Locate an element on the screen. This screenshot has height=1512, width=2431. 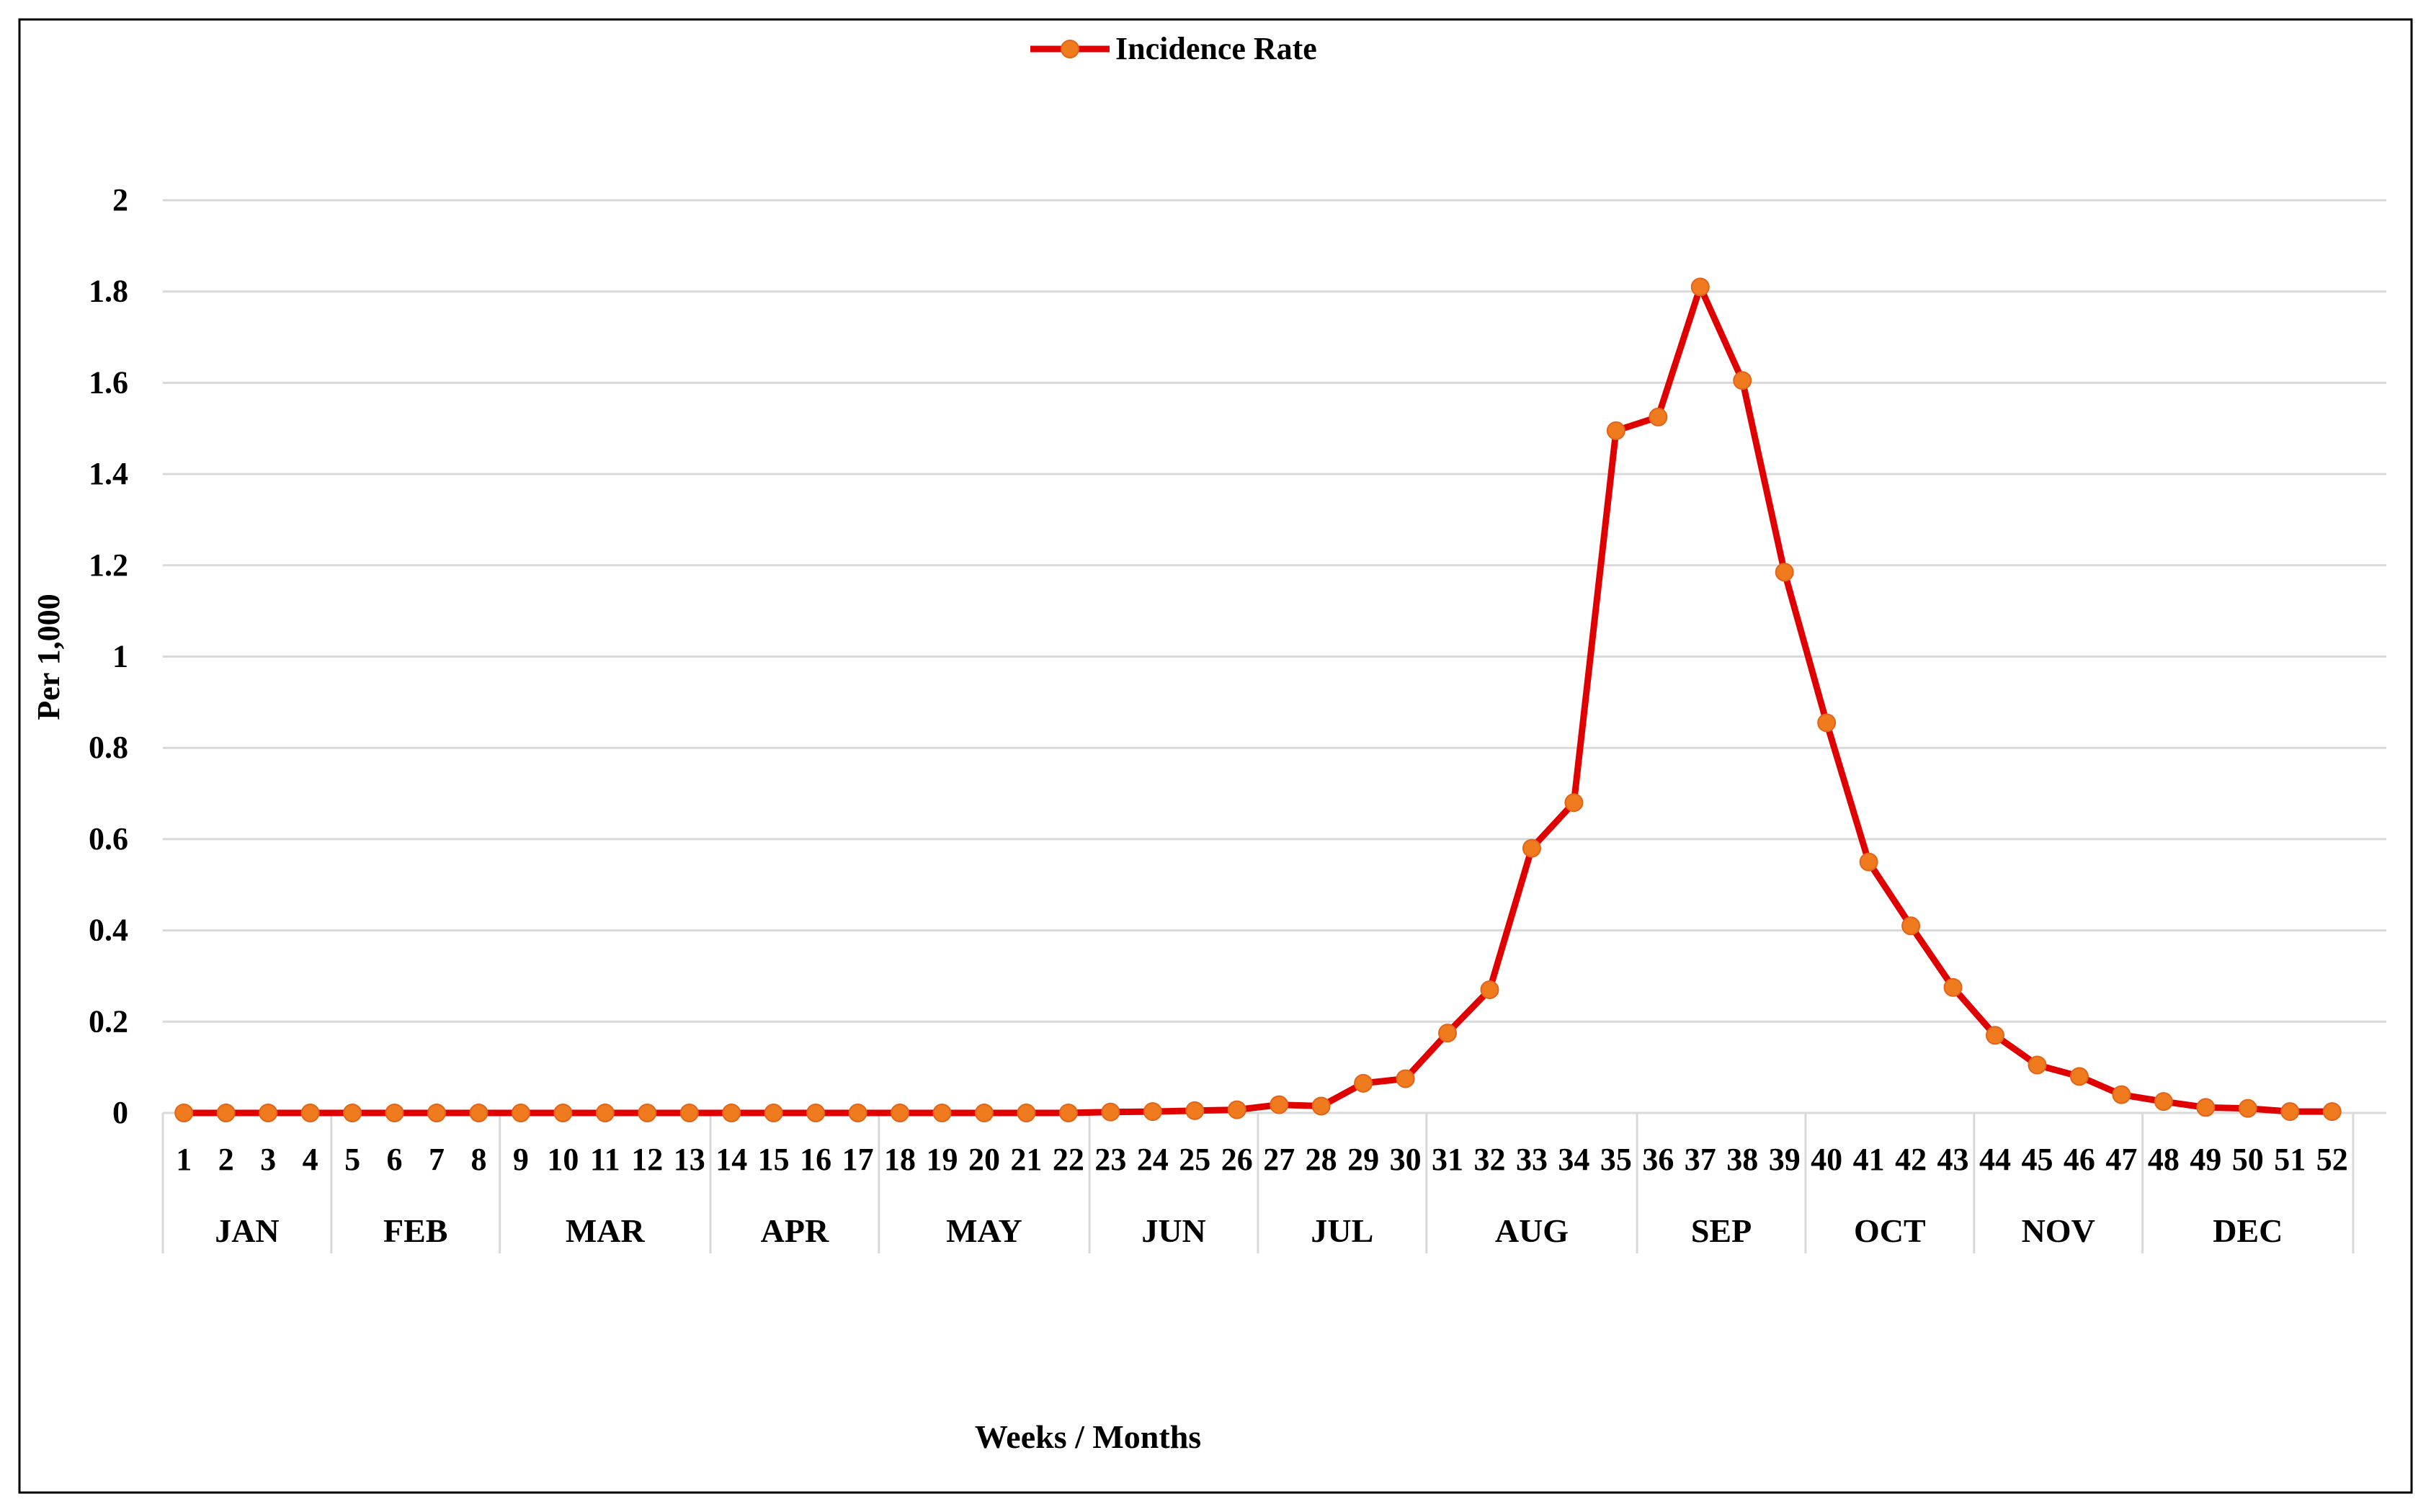
y-tick-label: 0.8 is located at coordinates (108, 747).